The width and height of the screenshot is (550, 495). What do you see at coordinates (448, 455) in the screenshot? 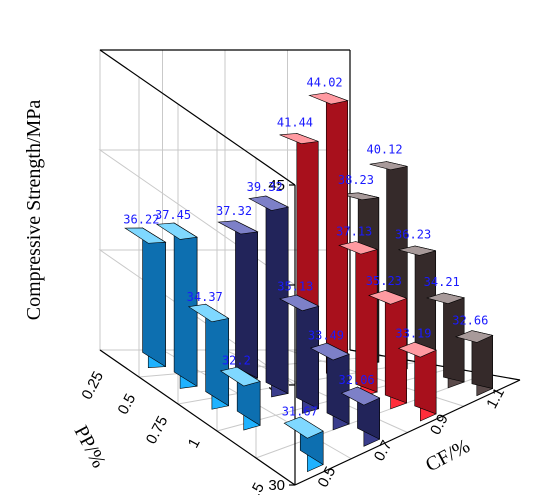
I see `cf-axis-title: CF/%` at bounding box center [448, 455].